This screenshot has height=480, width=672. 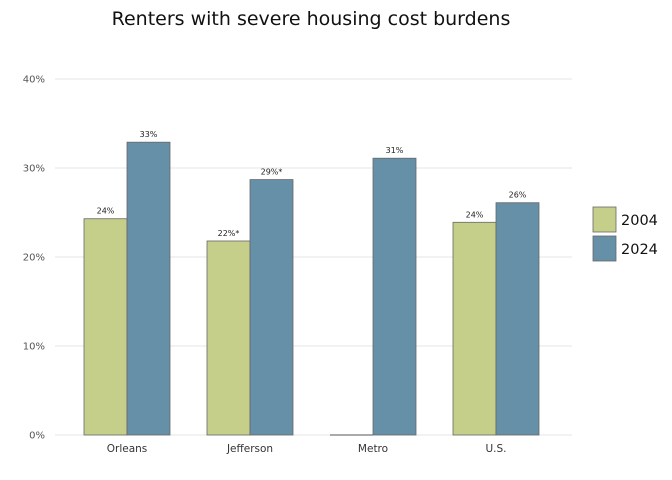 What do you see at coordinates (311, 19) in the screenshot?
I see `chart-title: Renters with severe housing cost burdens` at bounding box center [311, 19].